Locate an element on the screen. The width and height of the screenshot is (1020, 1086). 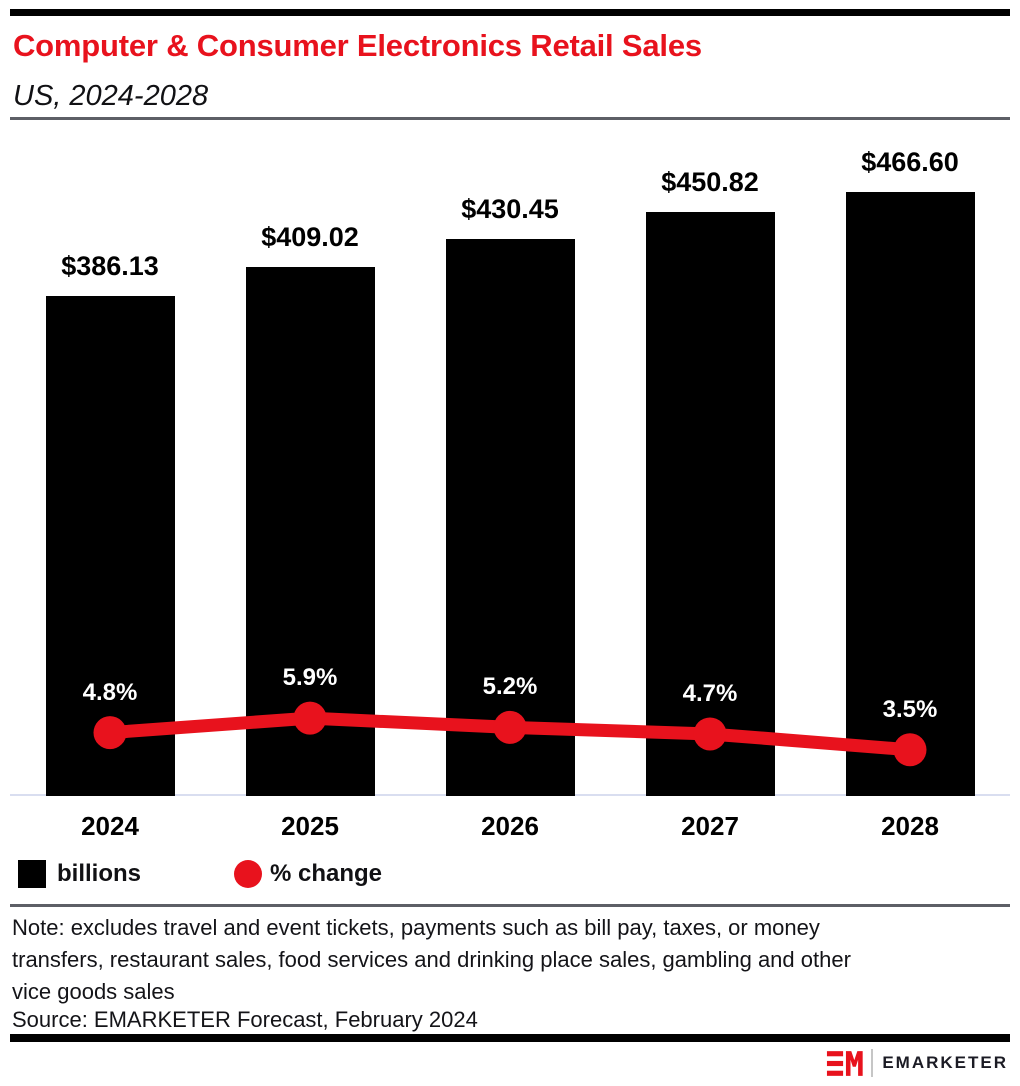
top-accent-bar is located at coordinates (510, 12).